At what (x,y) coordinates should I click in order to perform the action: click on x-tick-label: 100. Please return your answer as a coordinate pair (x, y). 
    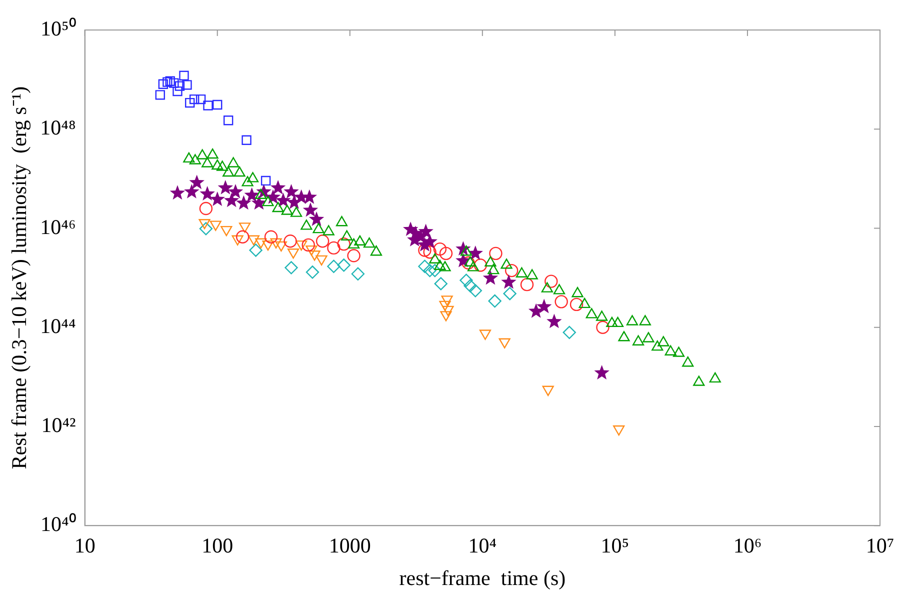
    Looking at the image, I should click on (218, 546).